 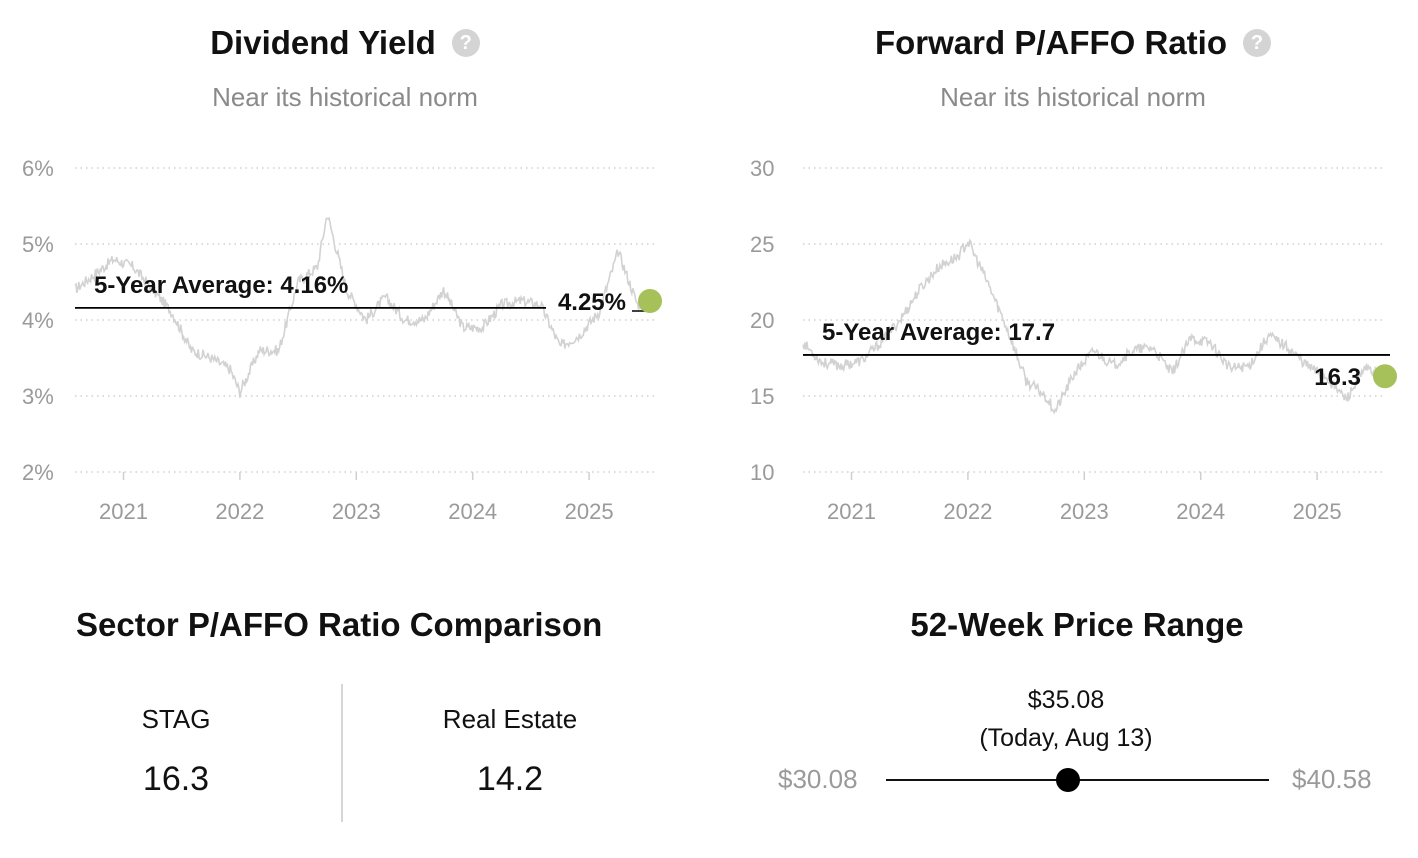 I want to click on sector-divider, so click(x=342, y=753).